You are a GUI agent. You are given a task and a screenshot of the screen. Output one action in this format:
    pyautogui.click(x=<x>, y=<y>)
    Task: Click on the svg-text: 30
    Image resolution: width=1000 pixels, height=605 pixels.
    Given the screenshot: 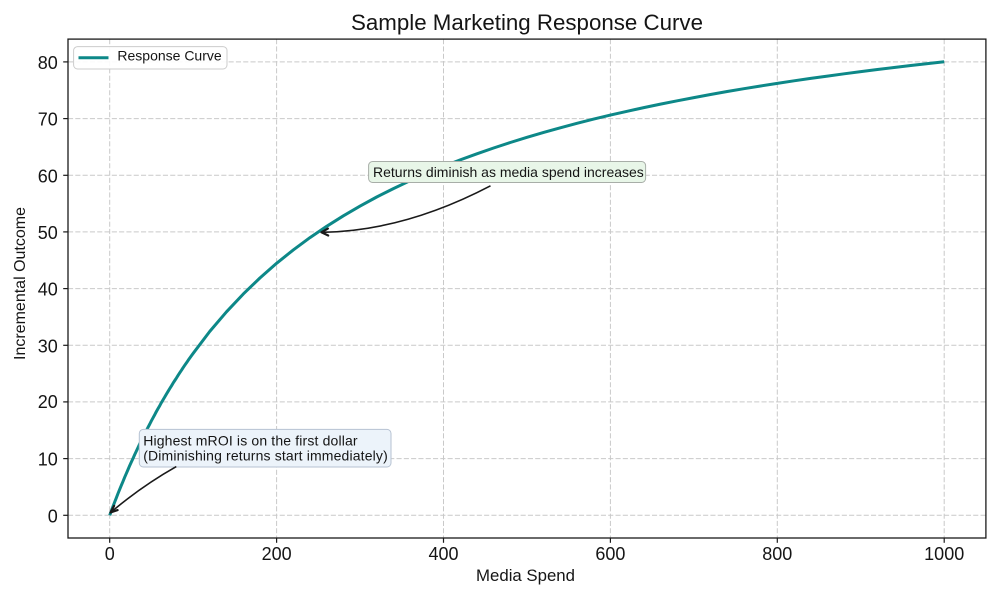 What is the action you would take?
    pyautogui.click(x=48, y=346)
    